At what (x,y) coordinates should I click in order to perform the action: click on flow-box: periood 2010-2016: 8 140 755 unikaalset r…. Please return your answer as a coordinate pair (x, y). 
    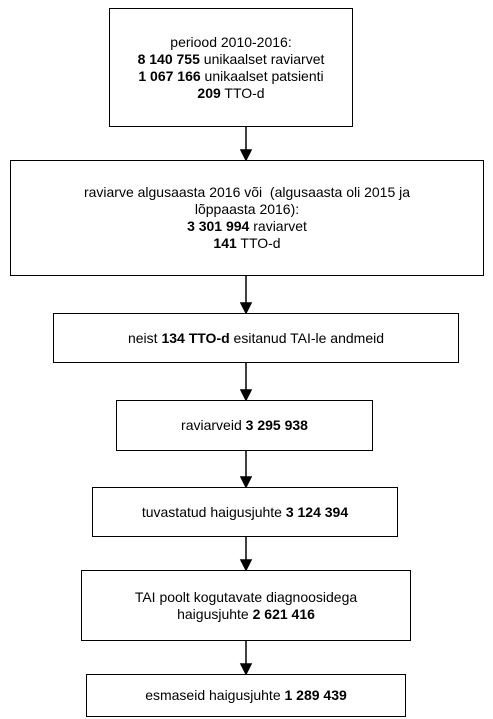
    Looking at the image, I should click on (231, 67).